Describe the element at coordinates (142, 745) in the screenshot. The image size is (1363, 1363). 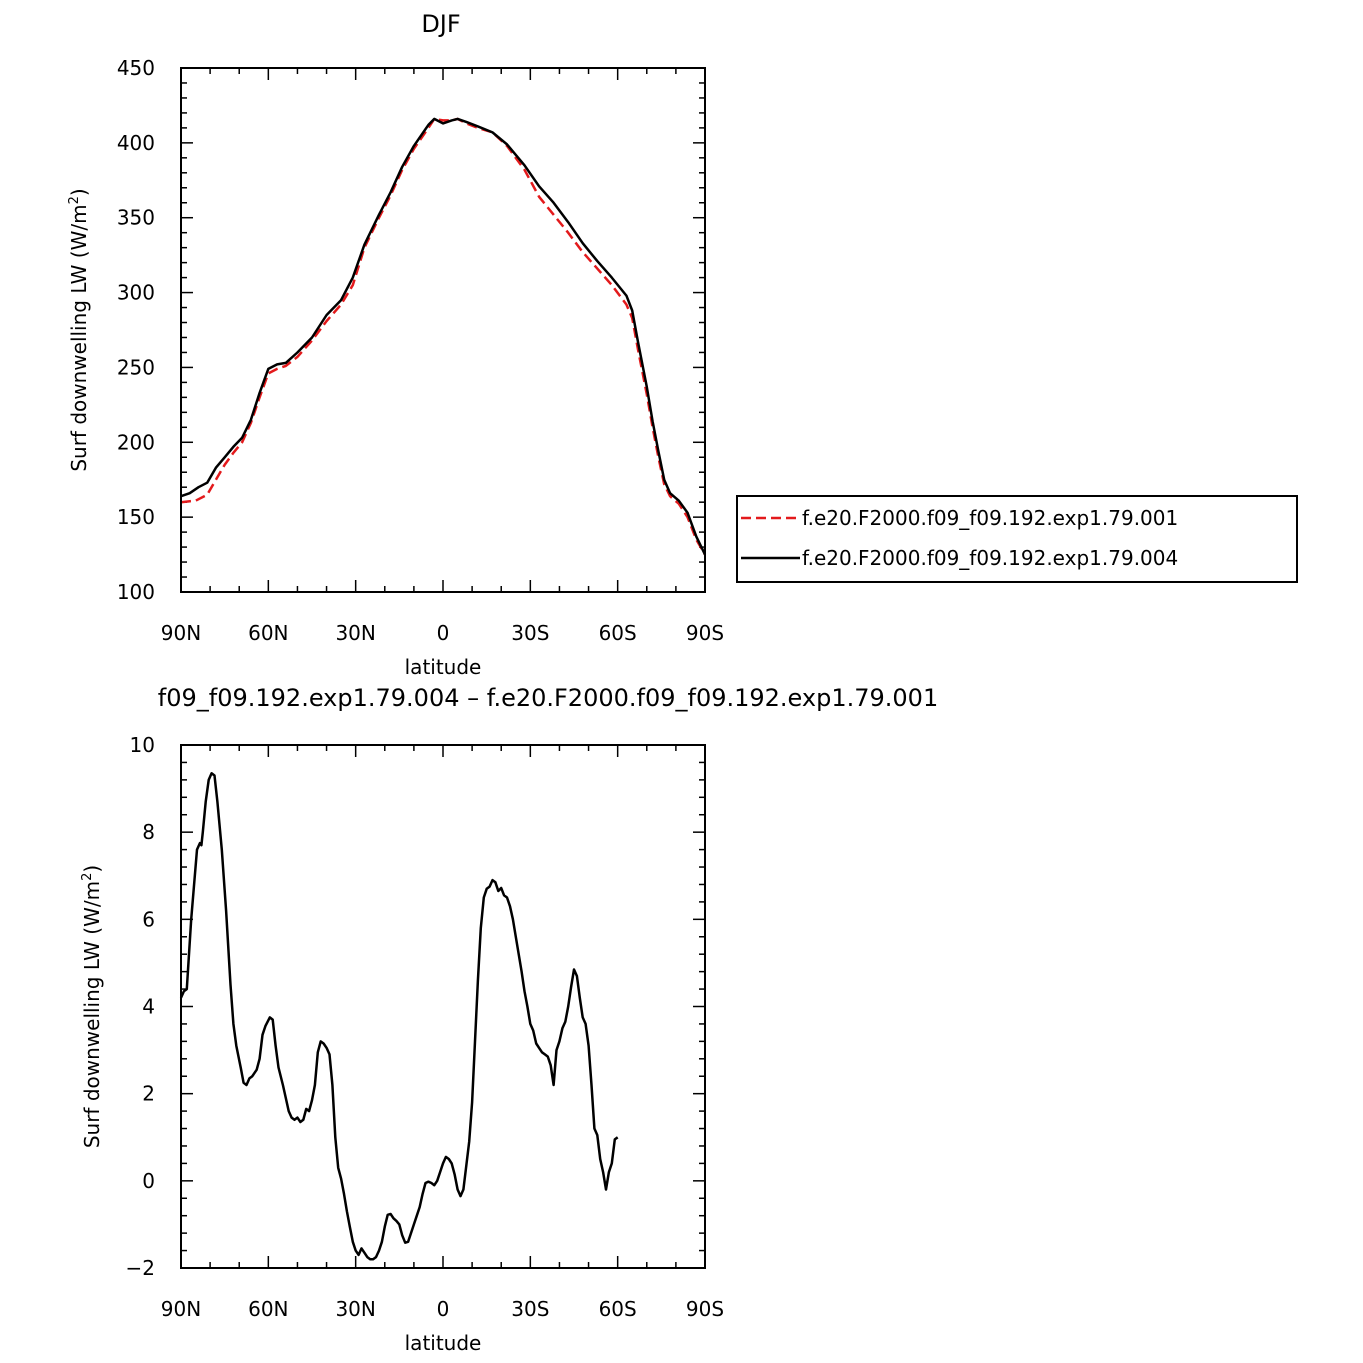
I see `ytick-label: 10` at that location.